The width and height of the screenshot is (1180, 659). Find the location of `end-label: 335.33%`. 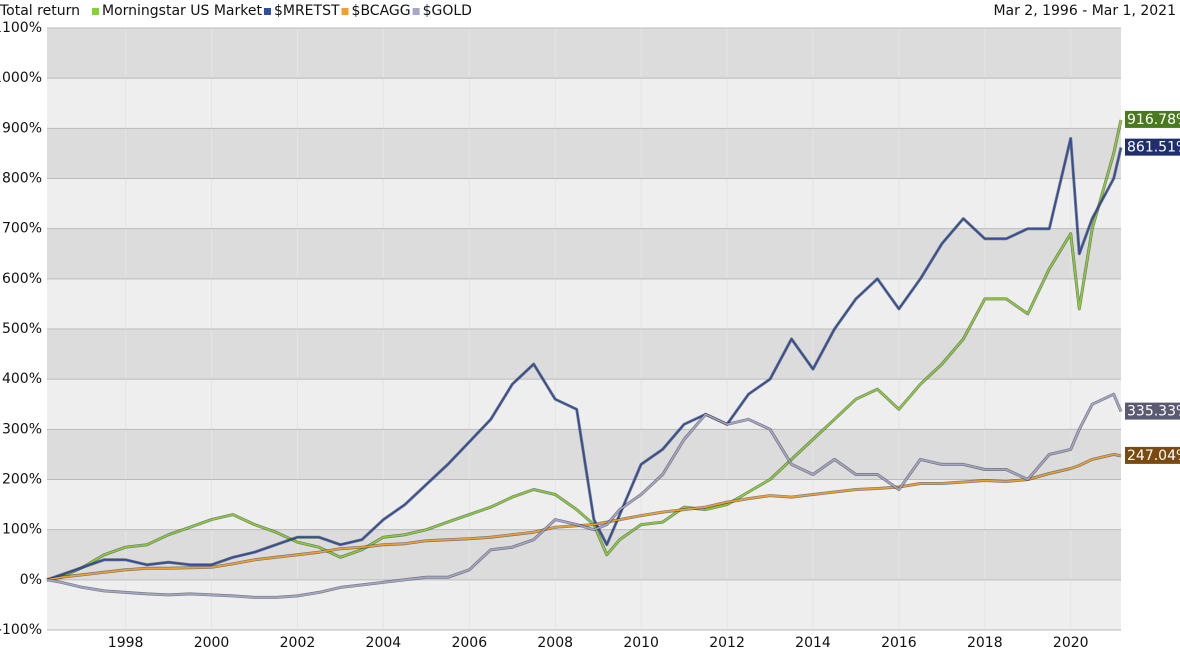

end-label: 335.33% is located at coordinates (1153, 412).